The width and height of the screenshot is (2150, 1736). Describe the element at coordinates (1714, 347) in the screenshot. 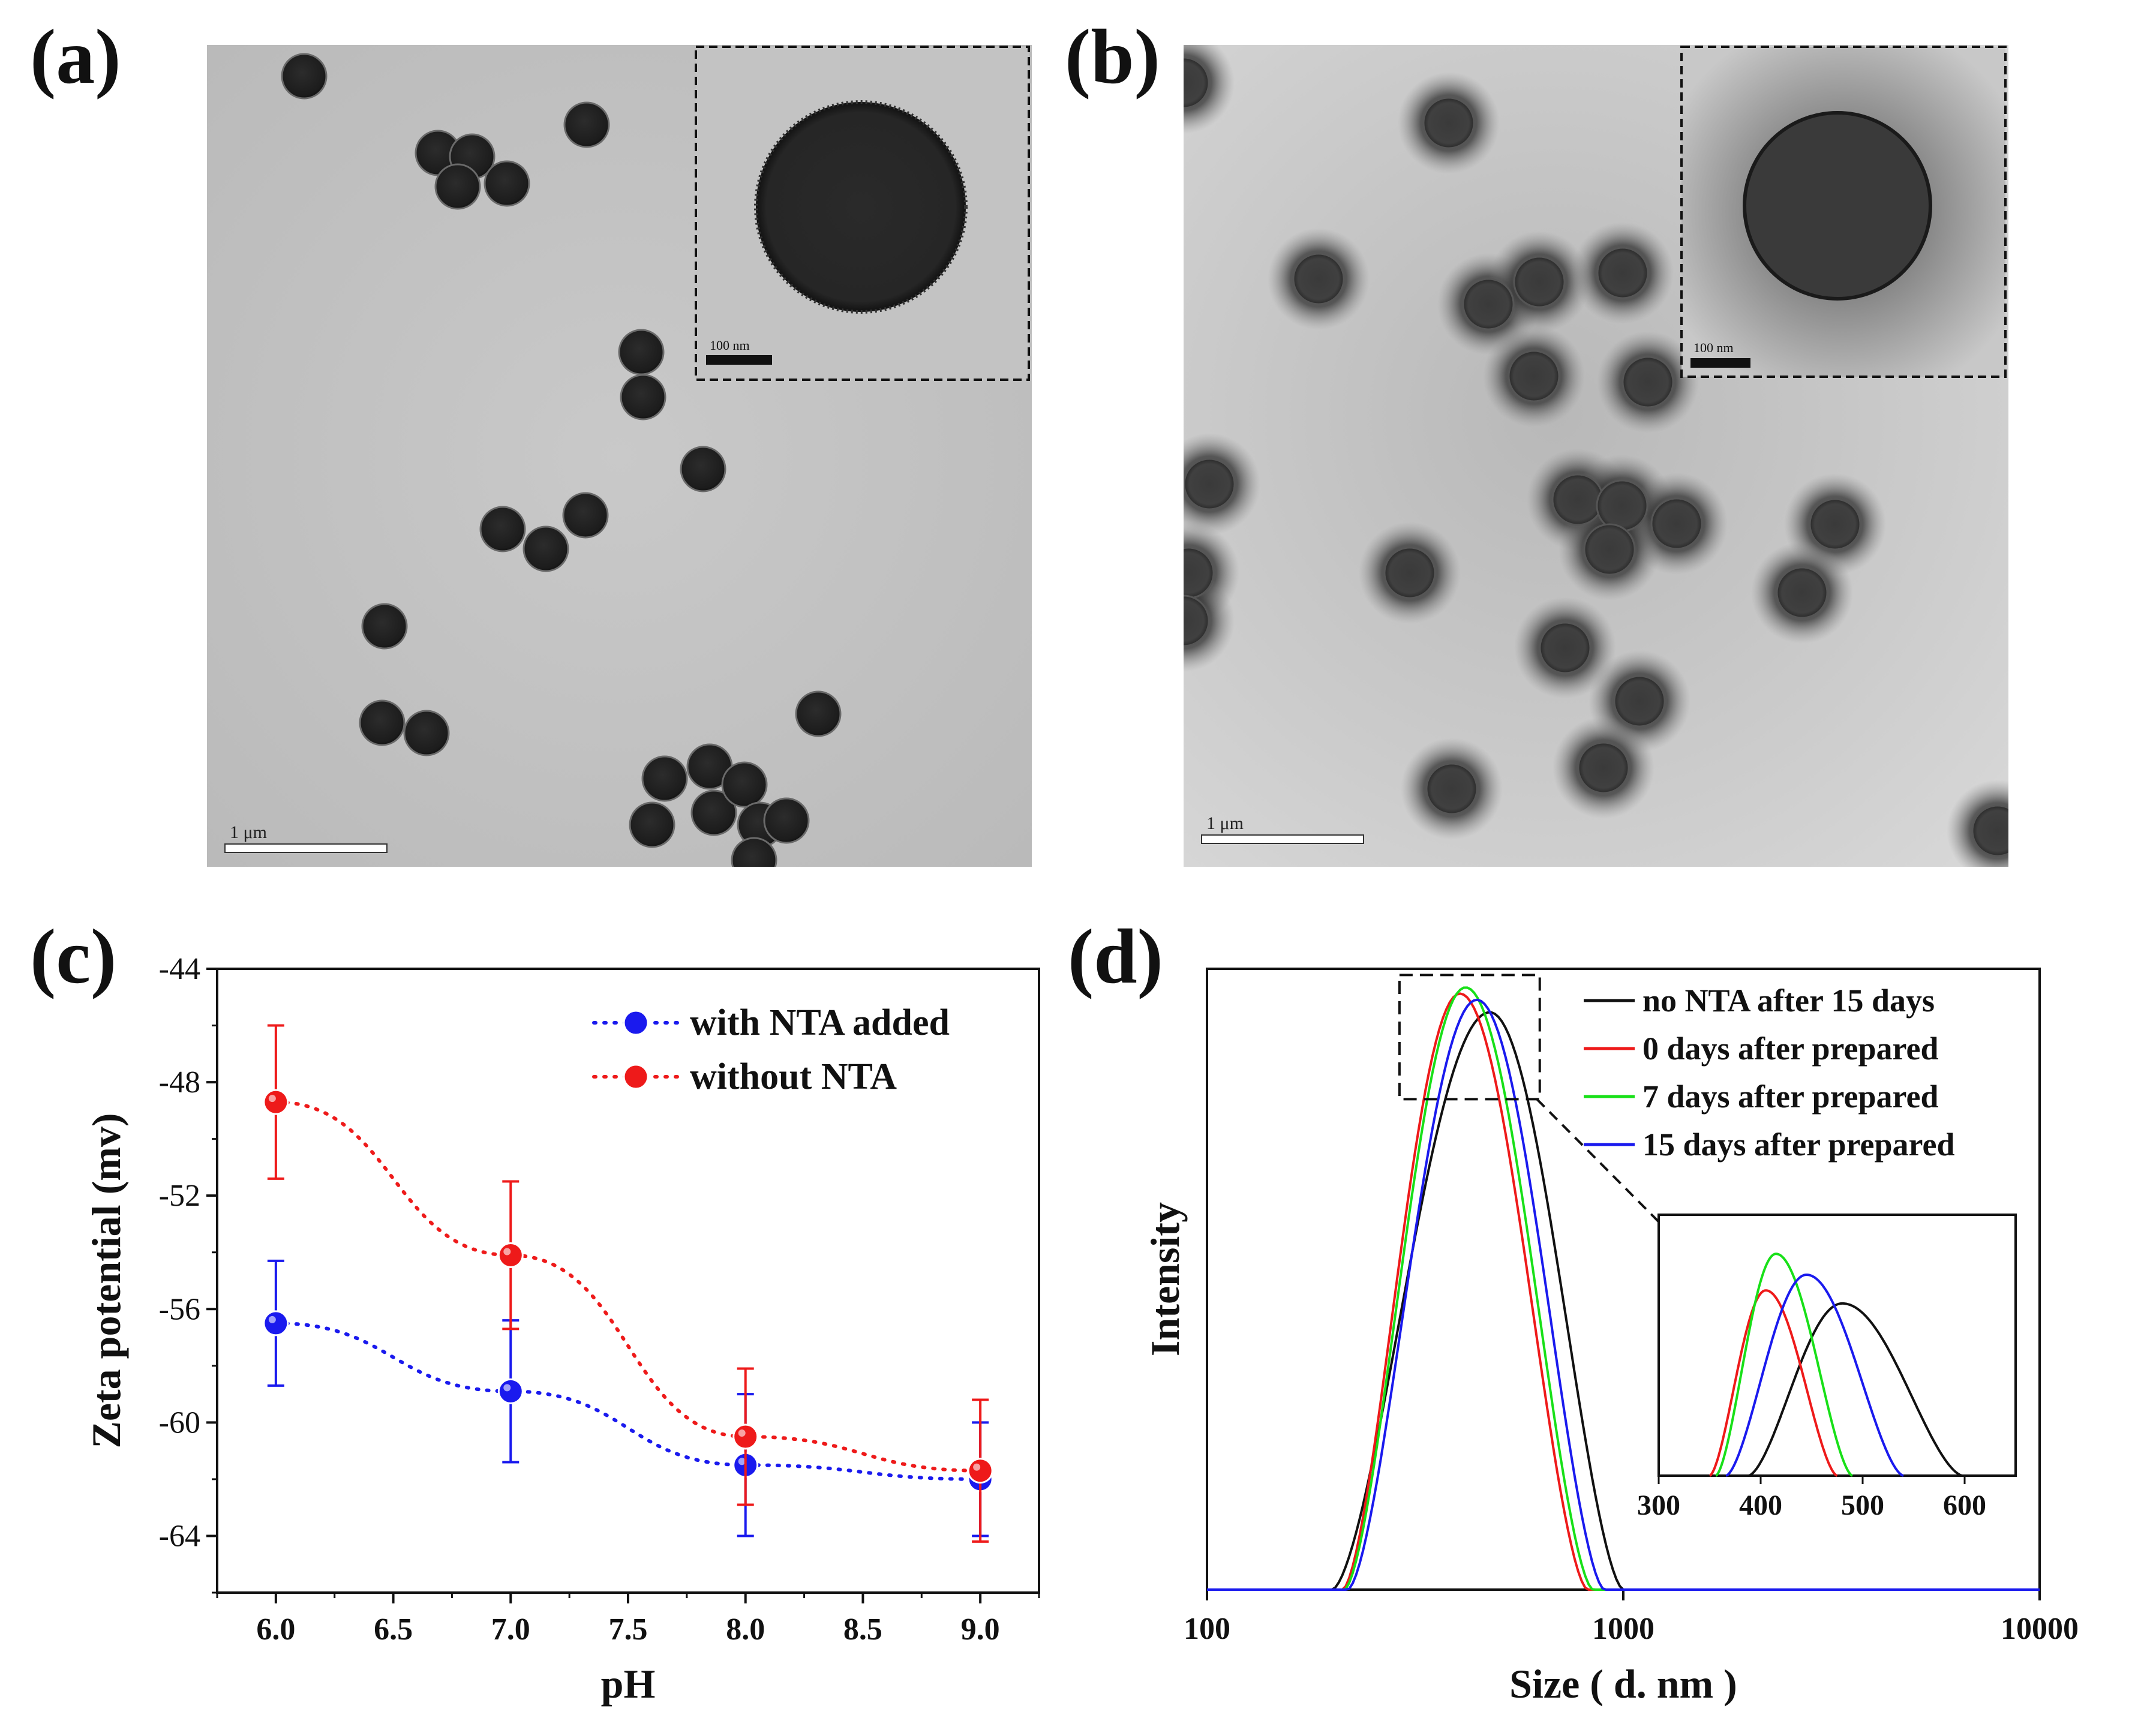

I see `inset-scale-label-b: 100 nm` at that location.